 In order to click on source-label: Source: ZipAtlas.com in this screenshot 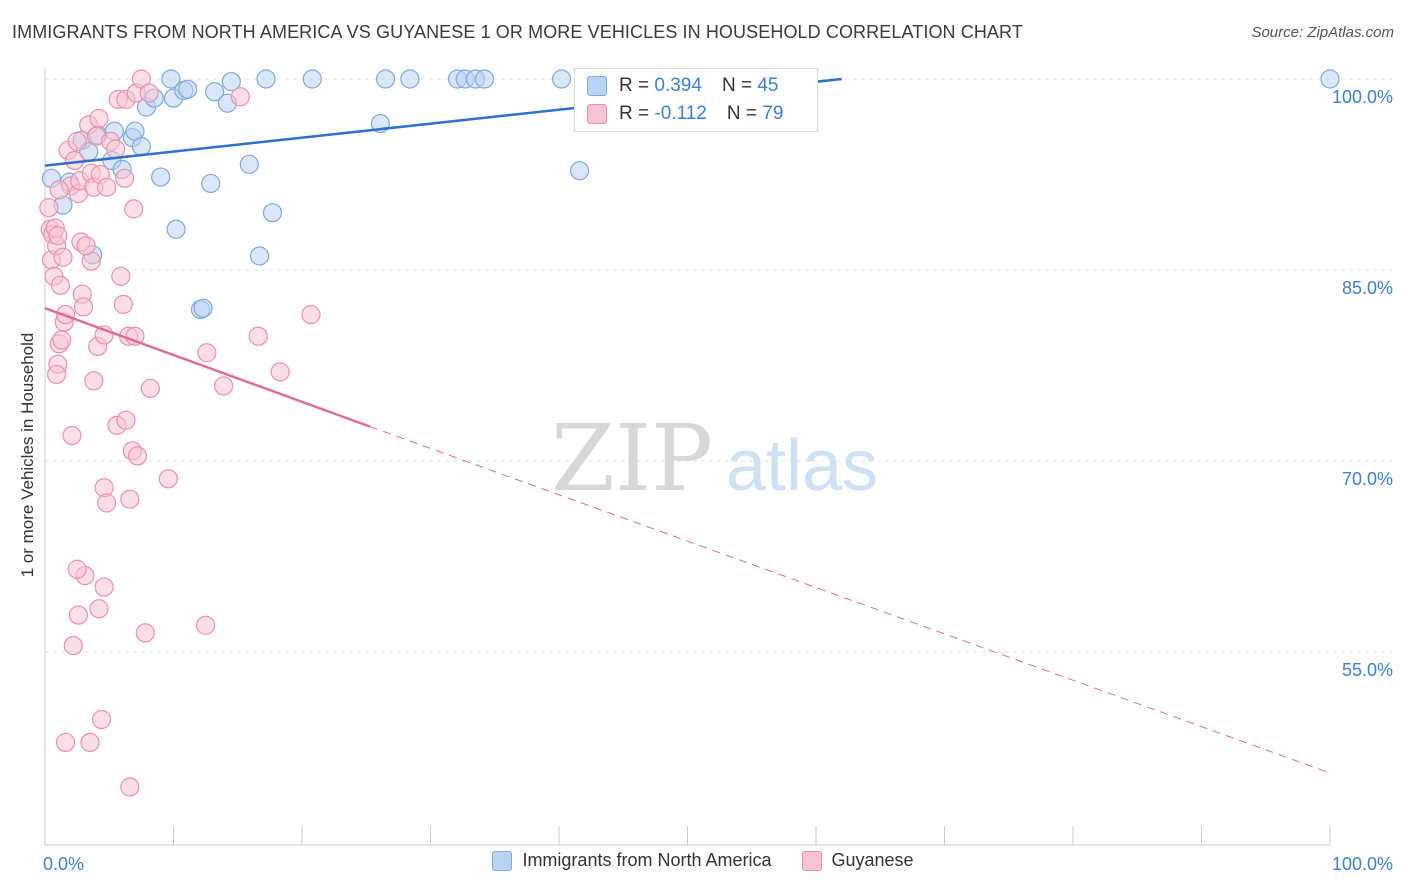, I will do `click(1322, 32)`.